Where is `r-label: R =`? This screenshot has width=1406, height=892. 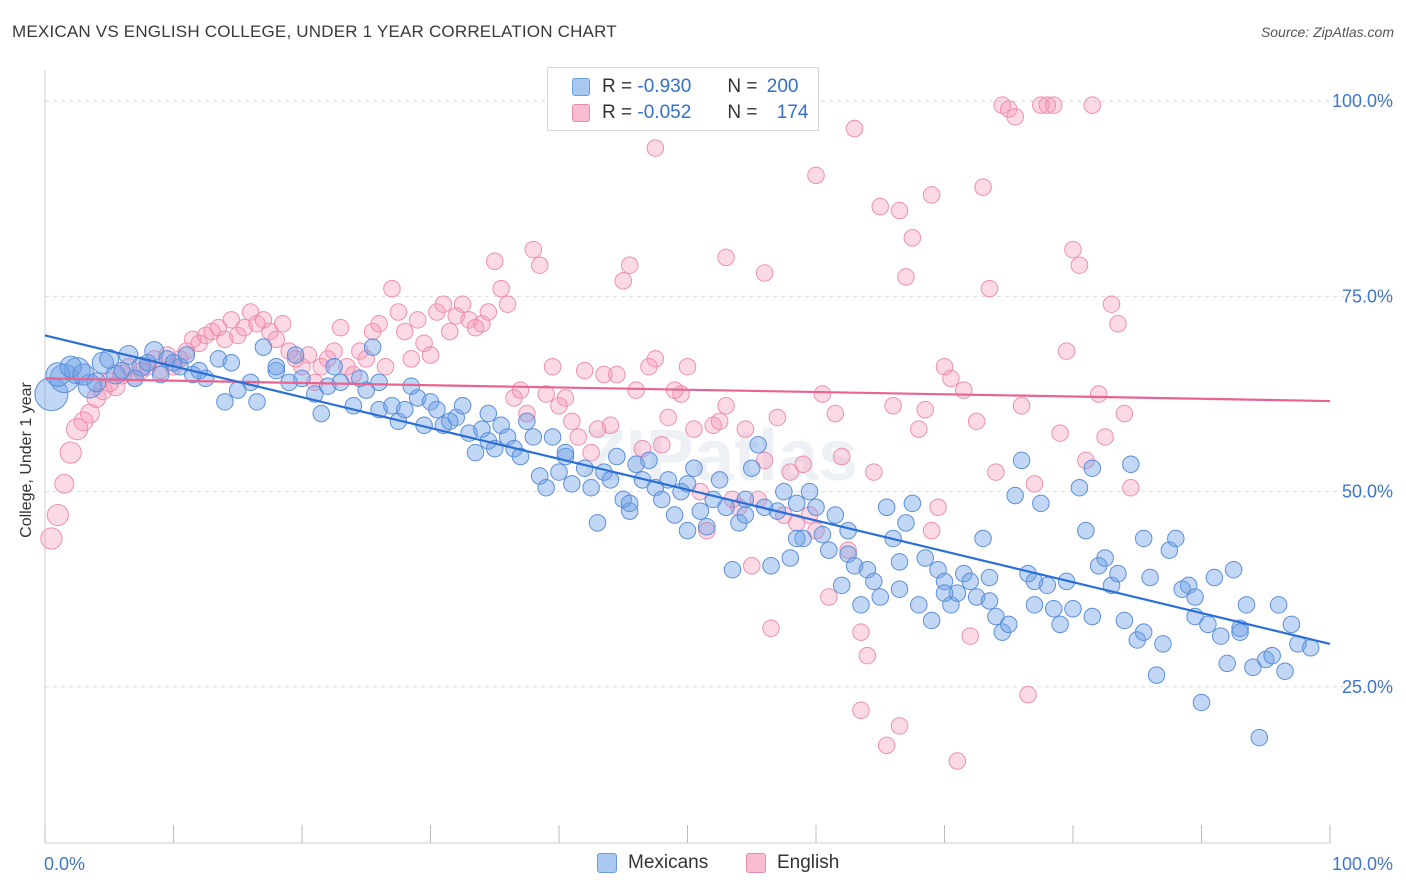 r-label: R = is located at coordinates (617, 112).